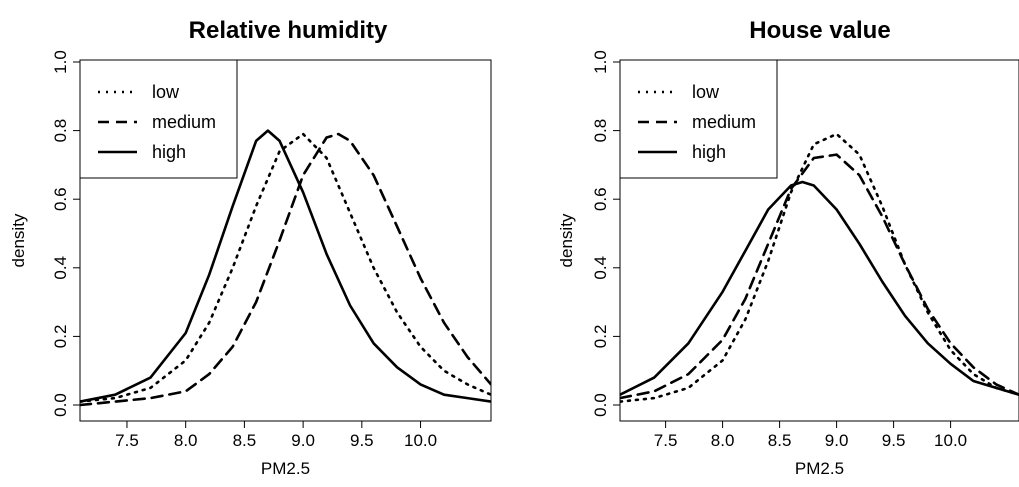  Describe the element at coordinates (819, 30) in the screenshot. I see `chart-title: House value` at that location.